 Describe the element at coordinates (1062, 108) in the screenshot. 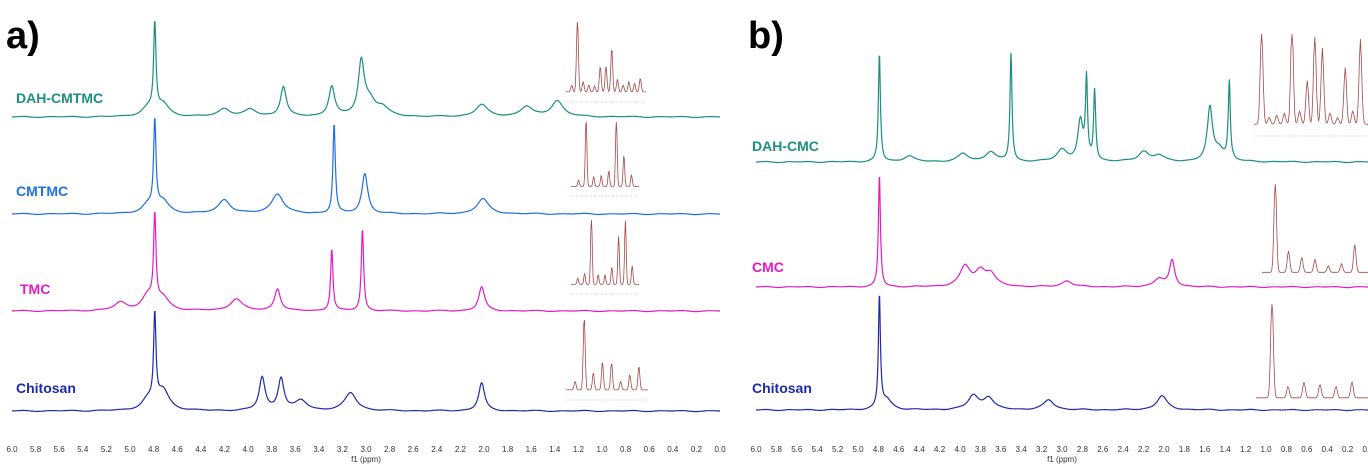

I see `spectrum-line-dah-cmc` at that location.